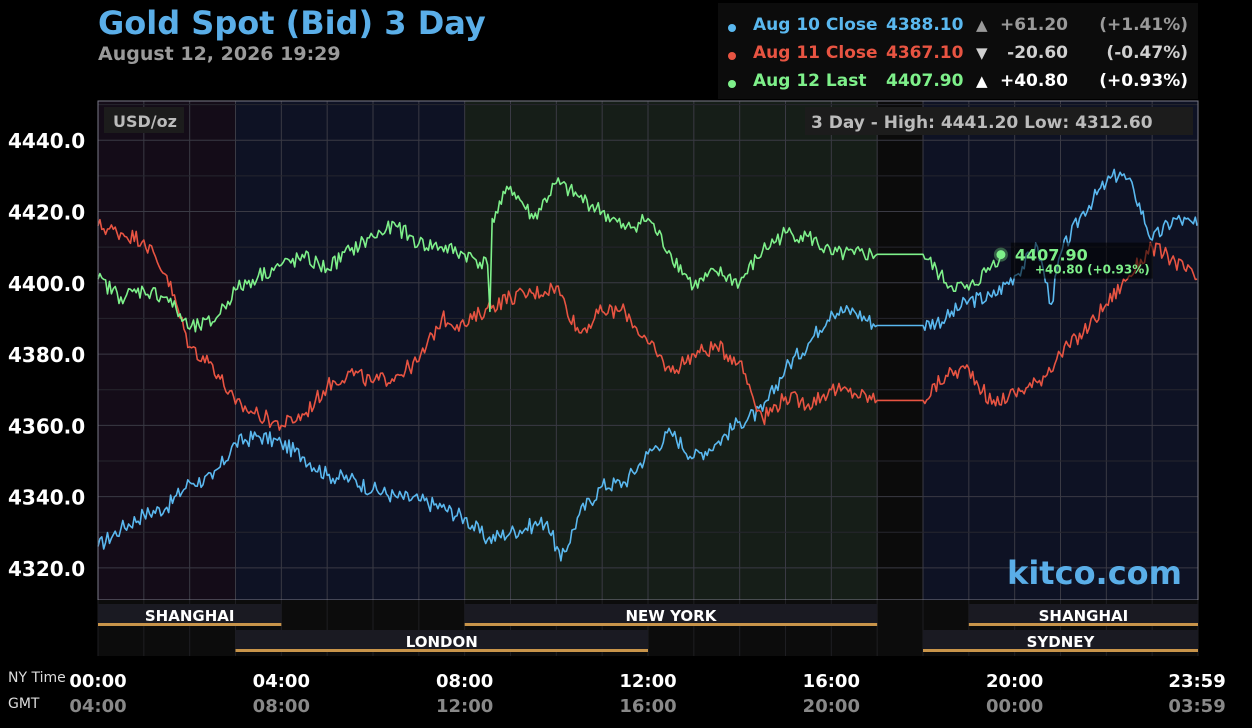  Describe the element at coordinates (831, 681) in the screenshot. I see `x-tick-ny: 16:00` at that location.